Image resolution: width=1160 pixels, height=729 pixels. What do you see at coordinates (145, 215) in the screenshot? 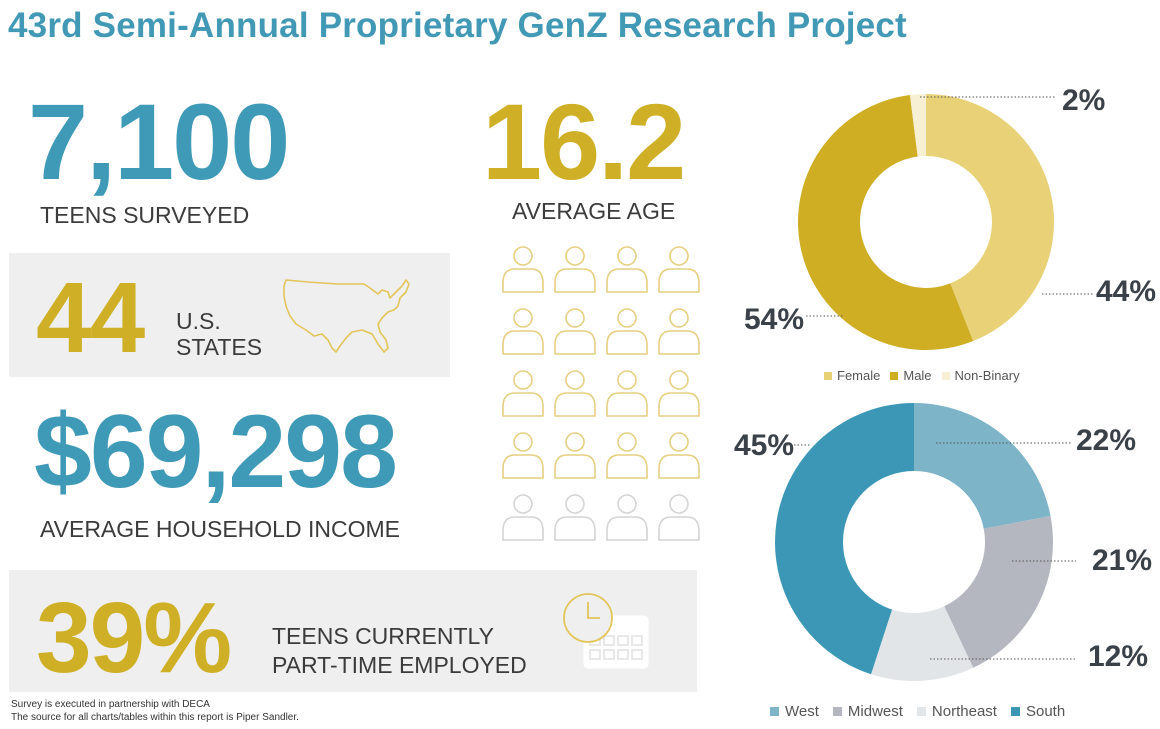
I see `teens-surveyed-label: TEENS SURVEYED` at bounding box center [145, 215].